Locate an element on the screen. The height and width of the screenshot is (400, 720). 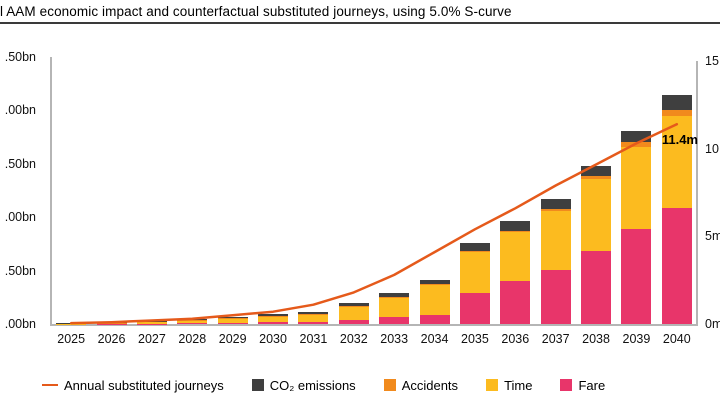
legend-label-co2-emissions: CO₂ emissions is located at coordinates (312, 385).